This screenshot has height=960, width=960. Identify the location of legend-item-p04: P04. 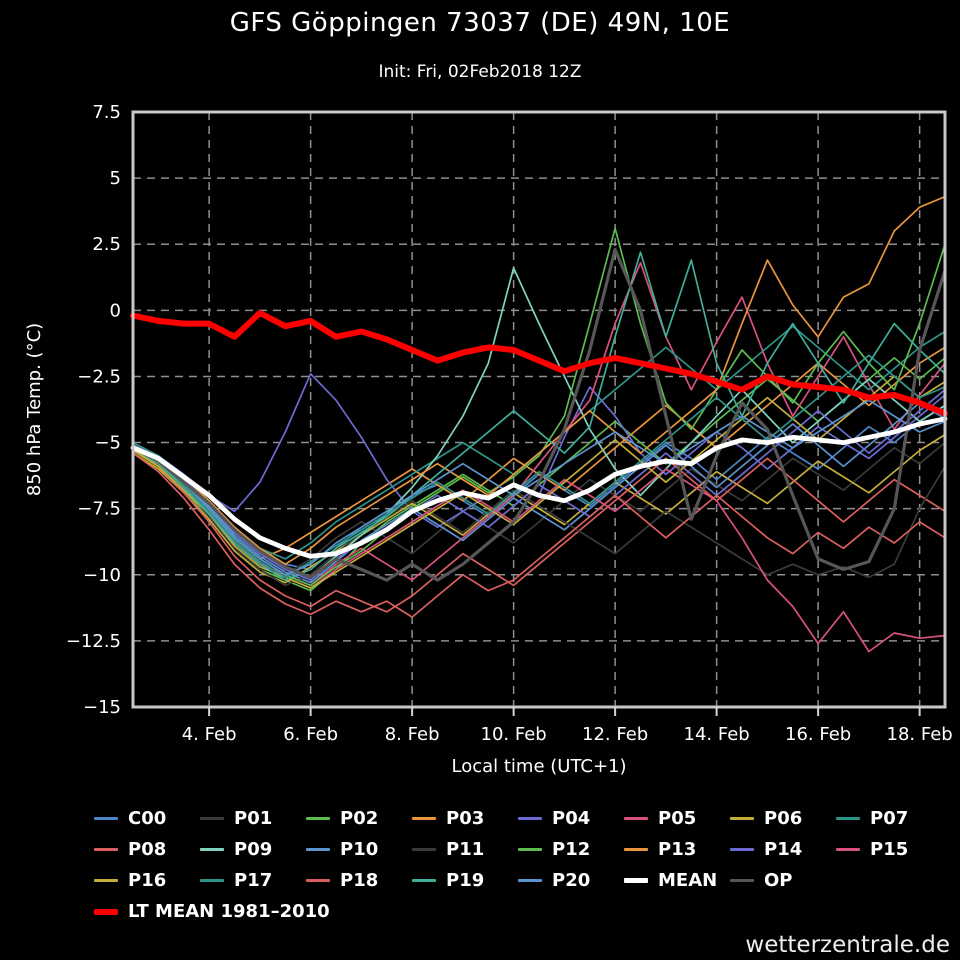
(571, 818).